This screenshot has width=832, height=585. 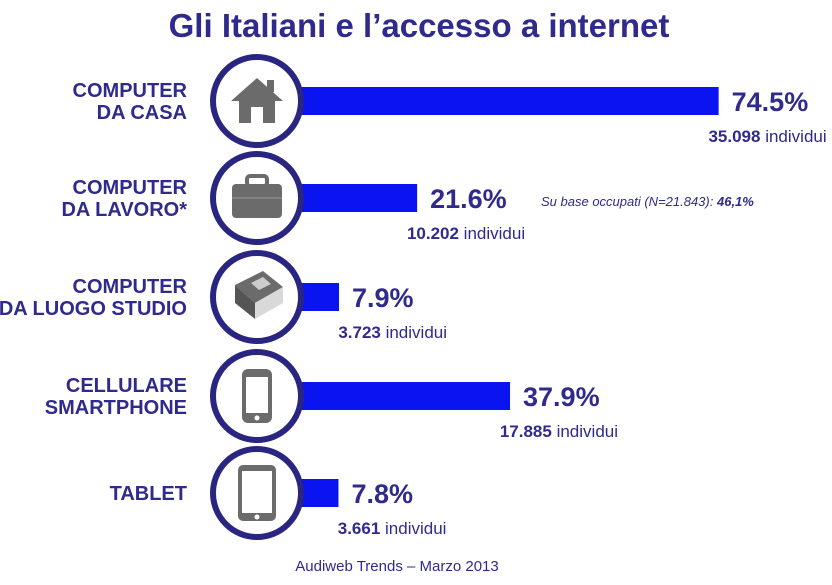 I want to click on value-label: 37.9%, so click(x=561, y=397).